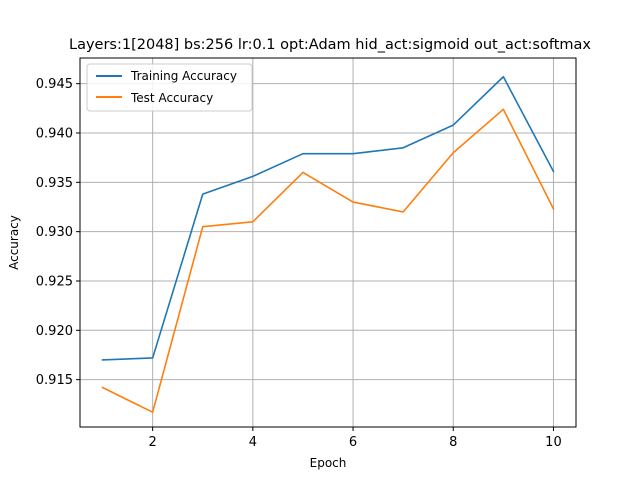  What do you see at coordinates (453, 442) in the screenshot?
I see `x-tick-label: 8` at bounding box center [453, 442].